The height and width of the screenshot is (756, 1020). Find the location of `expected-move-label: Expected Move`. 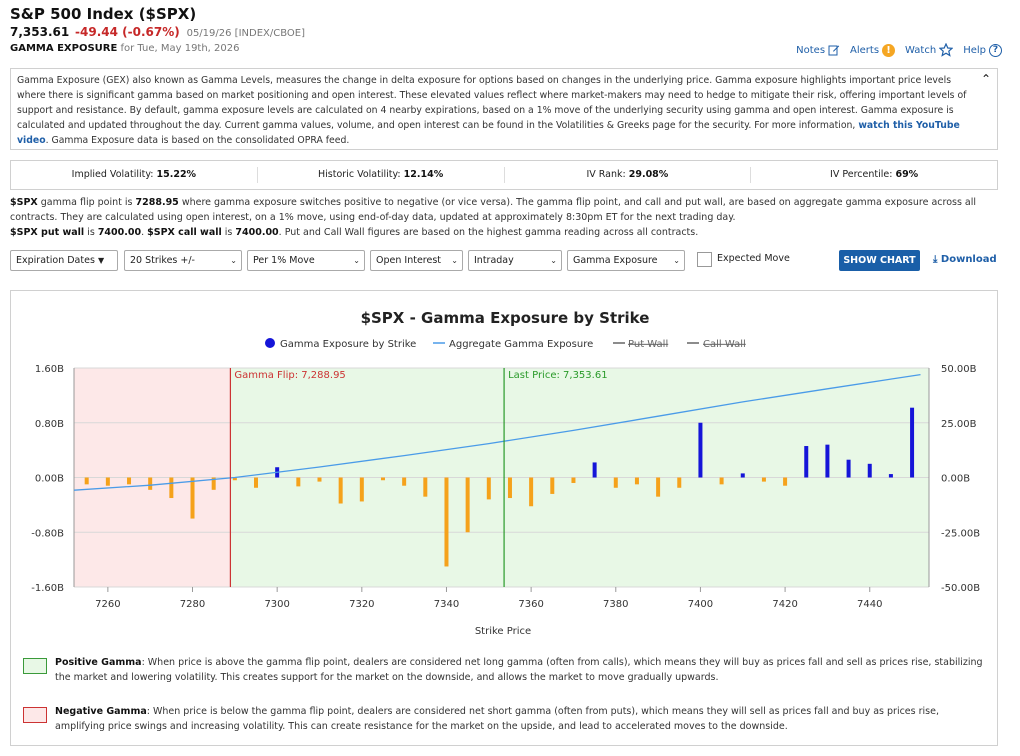

expected-move-label: Expected Move is located at coordinates (753, 258).